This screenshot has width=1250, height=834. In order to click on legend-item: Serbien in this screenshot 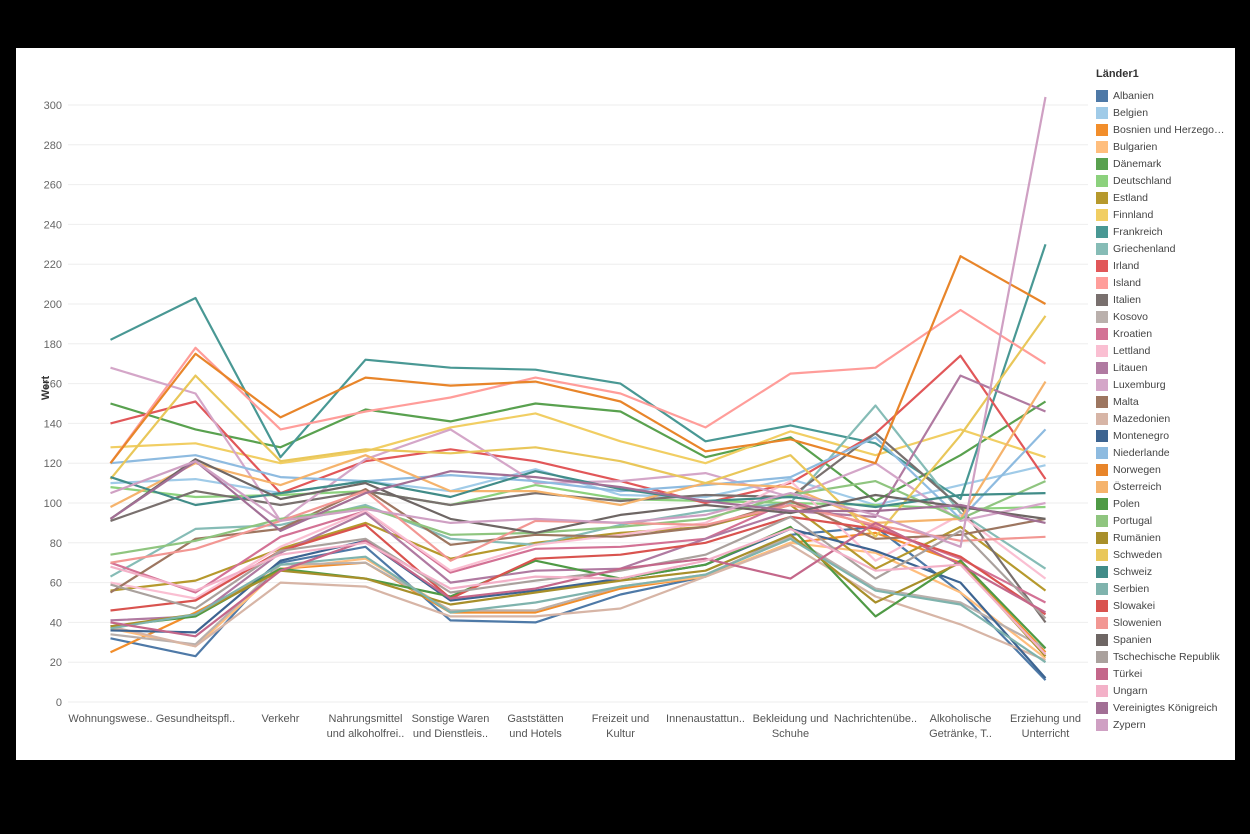, I will do `click(1166, 588)`.